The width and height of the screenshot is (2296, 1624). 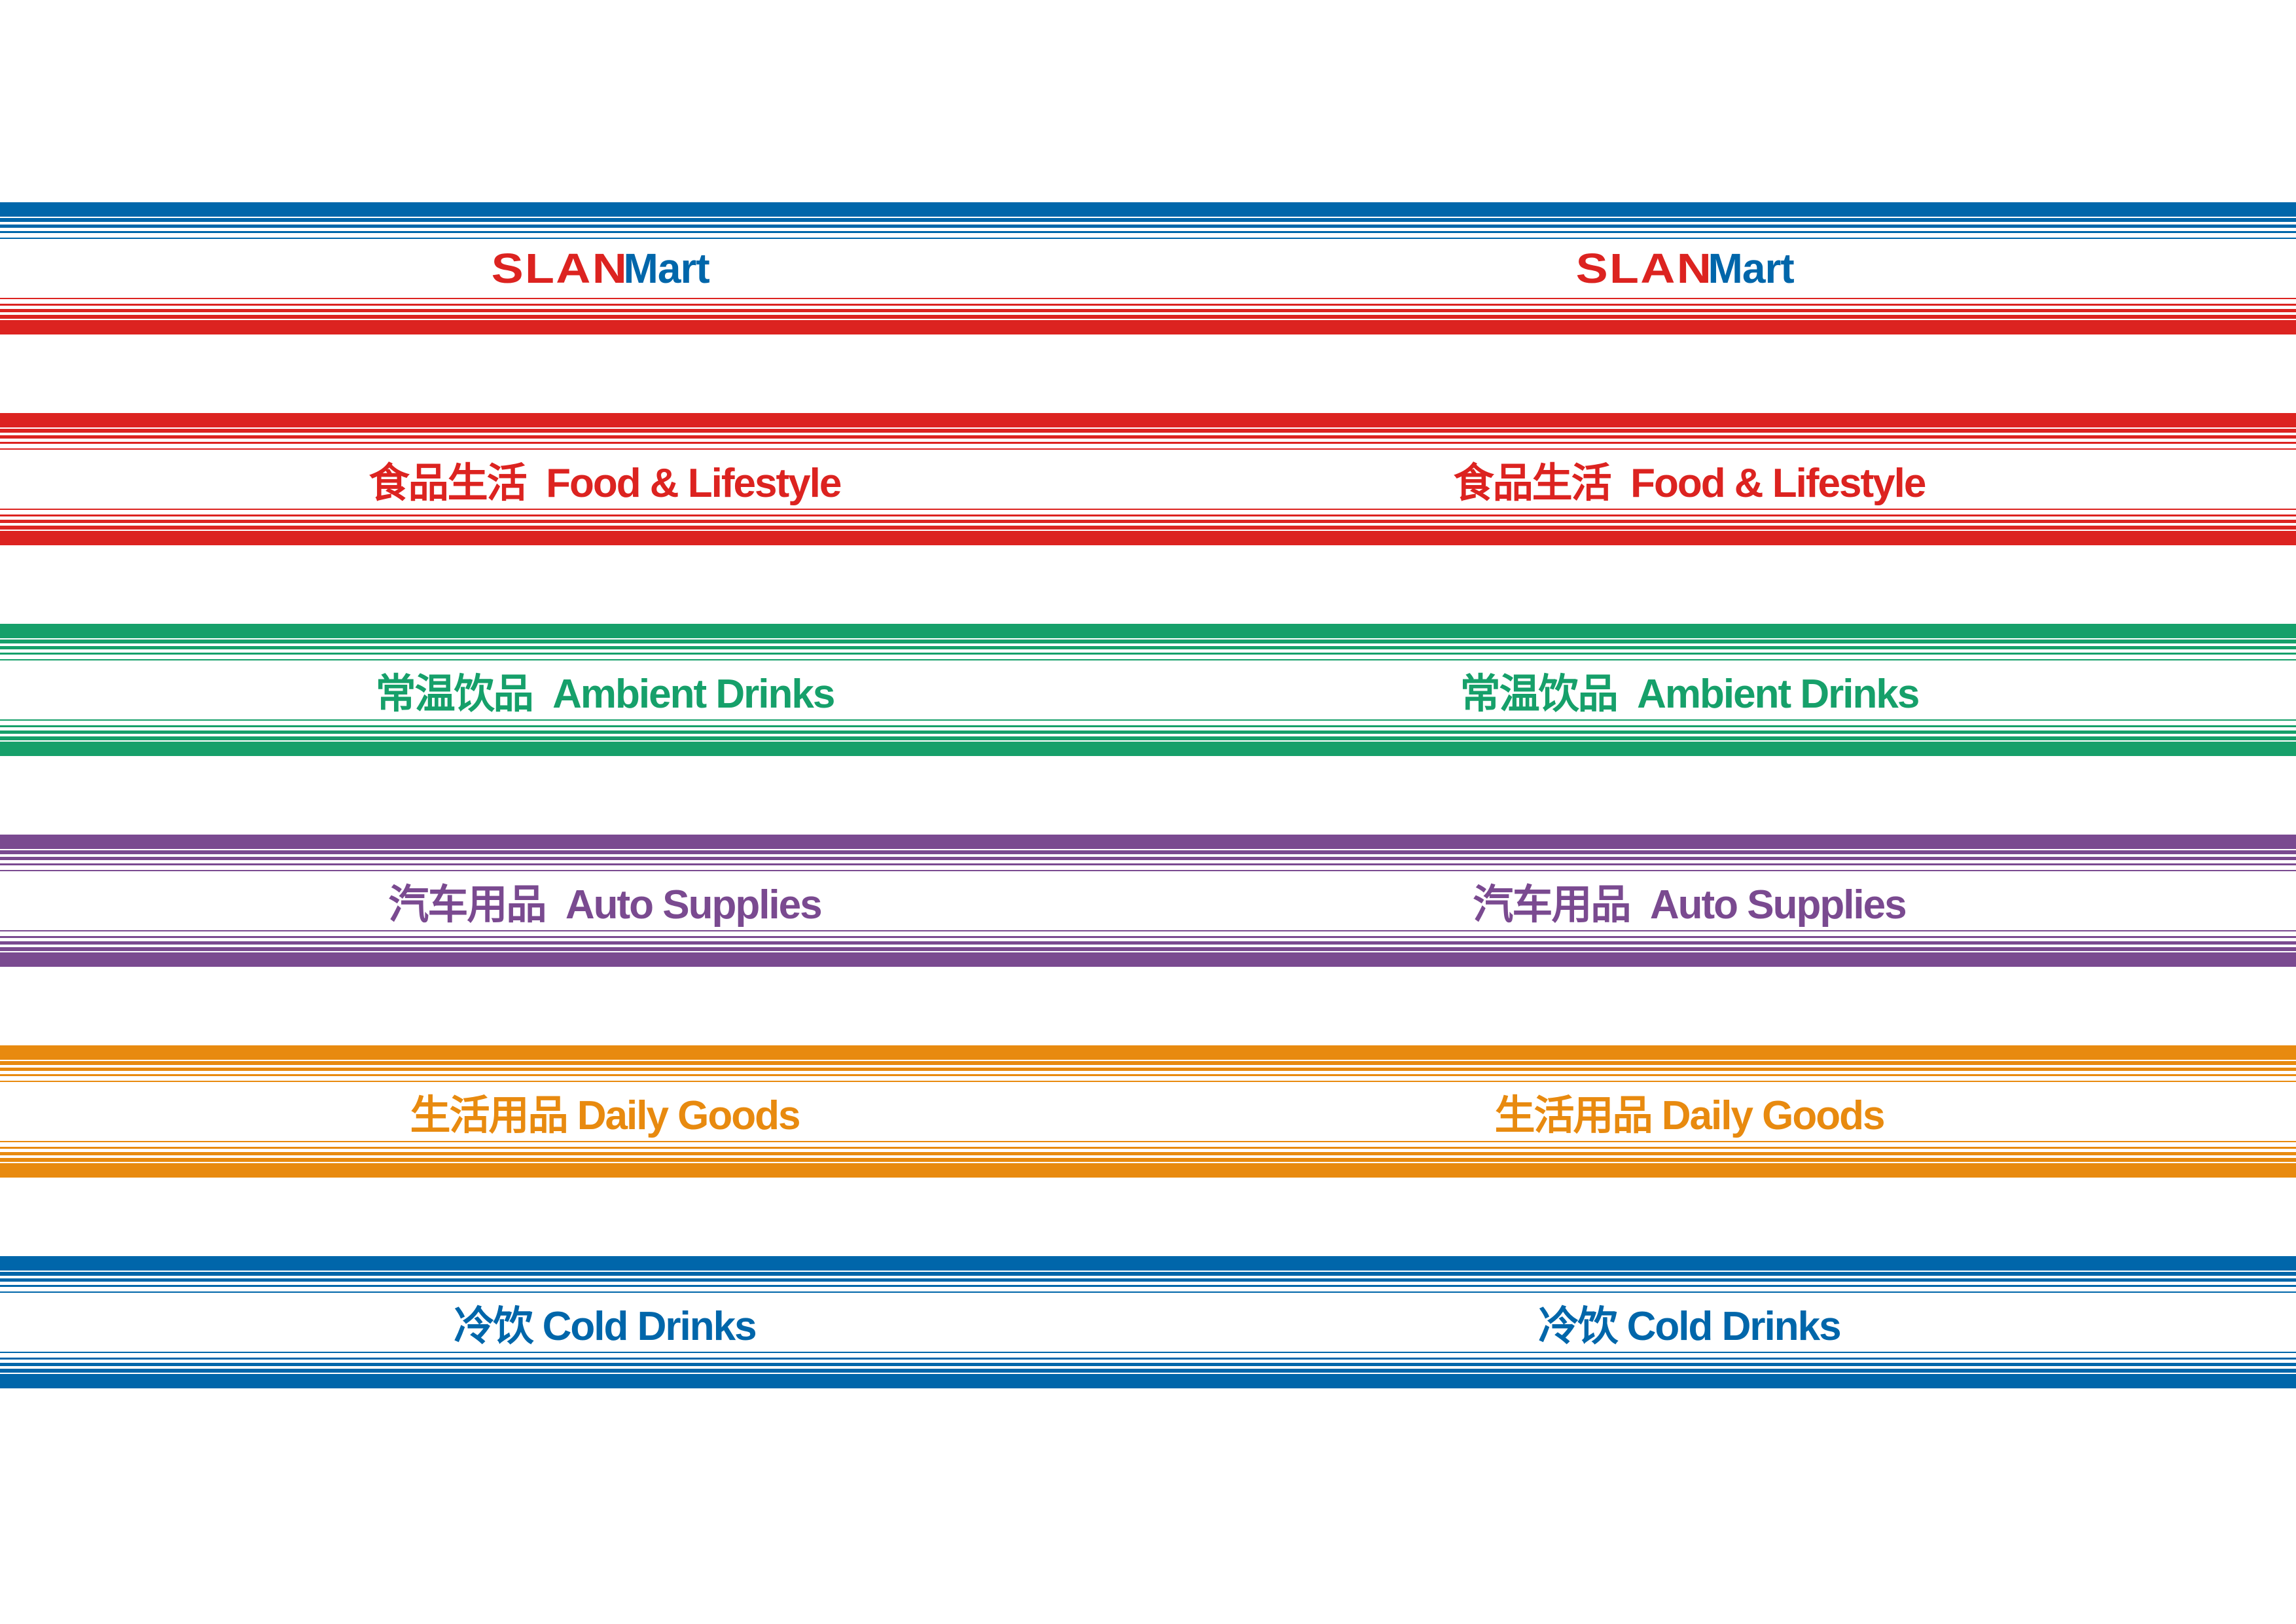 What do you see at coordinates (1148, 268) in the screenshot?
I see `band-logo: SLANMart SLANMart` at bounding box center [1148, 268].